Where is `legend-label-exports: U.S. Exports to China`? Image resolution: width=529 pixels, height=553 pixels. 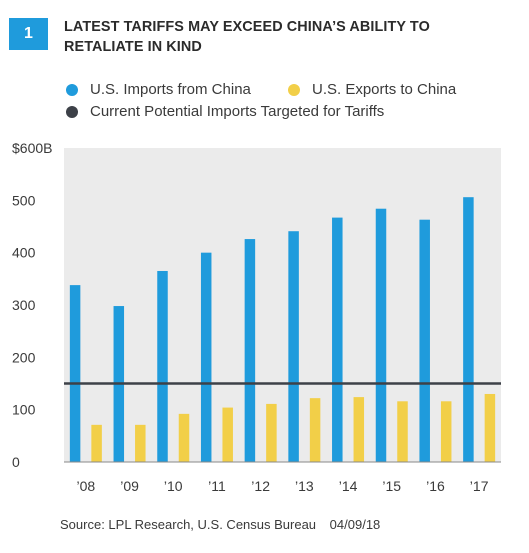
legend-label-exports: U.S. Exports to China is located at coordinates (384, 89).